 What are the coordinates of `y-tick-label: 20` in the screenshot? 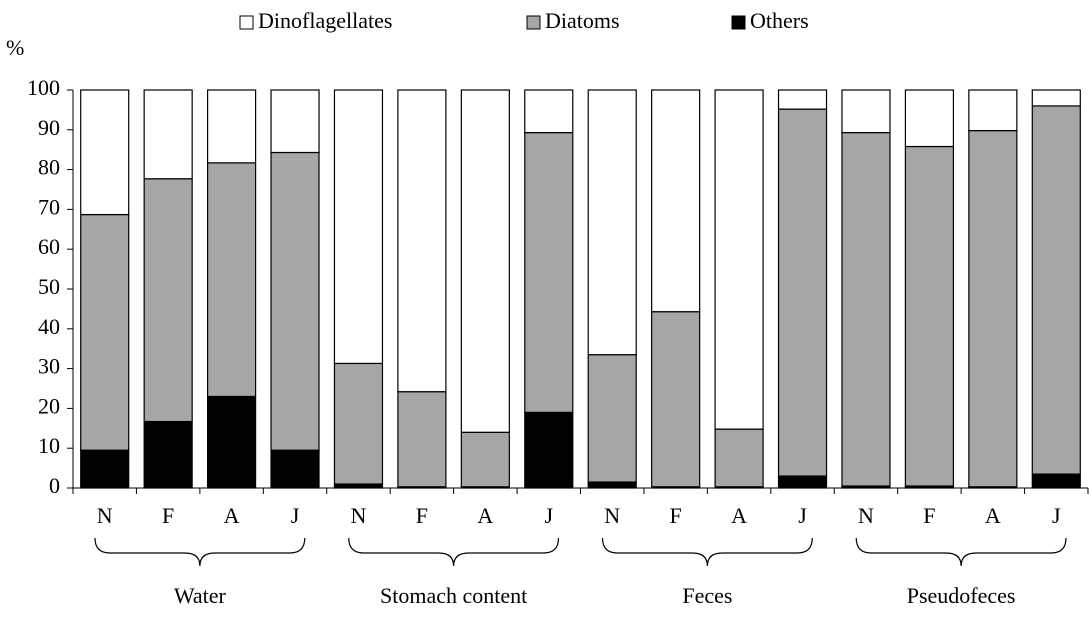 It's located at (49, 405).